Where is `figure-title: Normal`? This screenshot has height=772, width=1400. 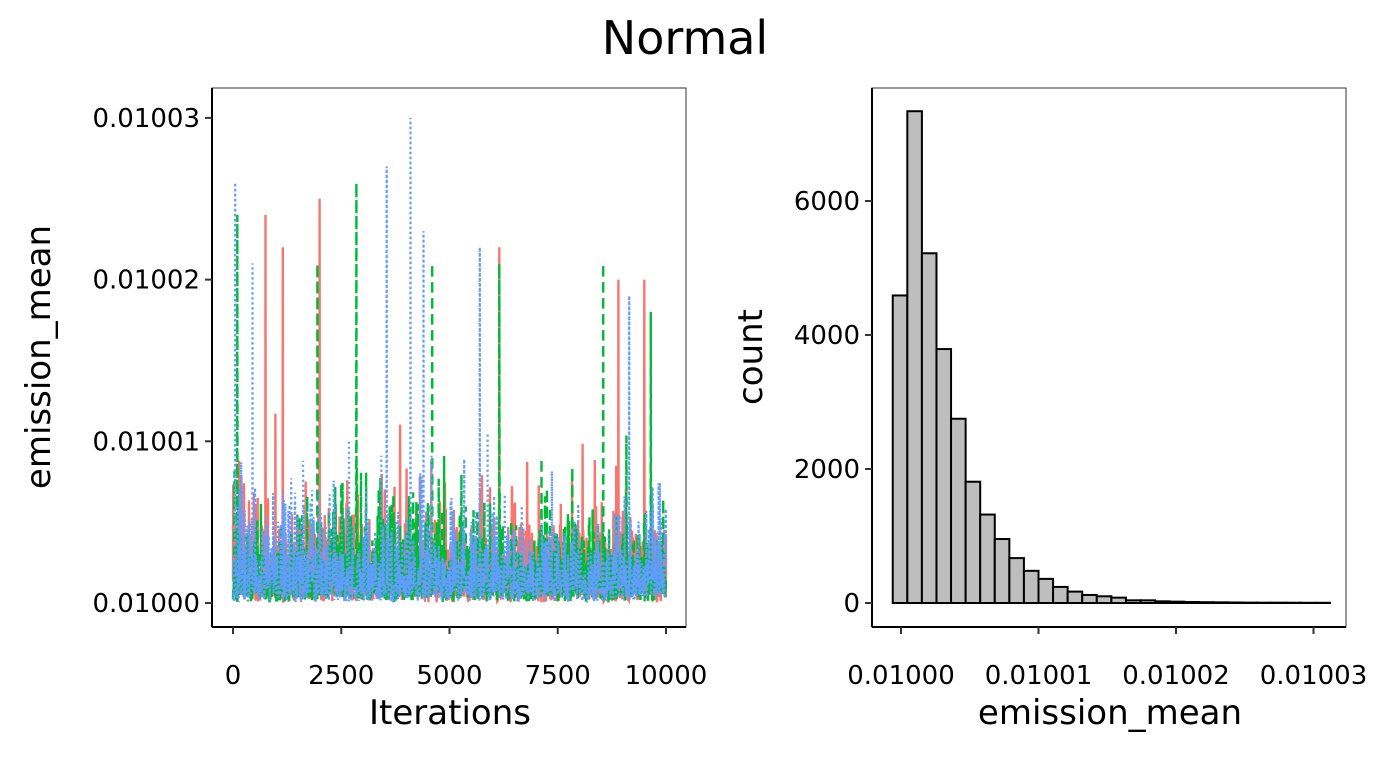
figure-title: Normal is located at coordinates (685, 38).